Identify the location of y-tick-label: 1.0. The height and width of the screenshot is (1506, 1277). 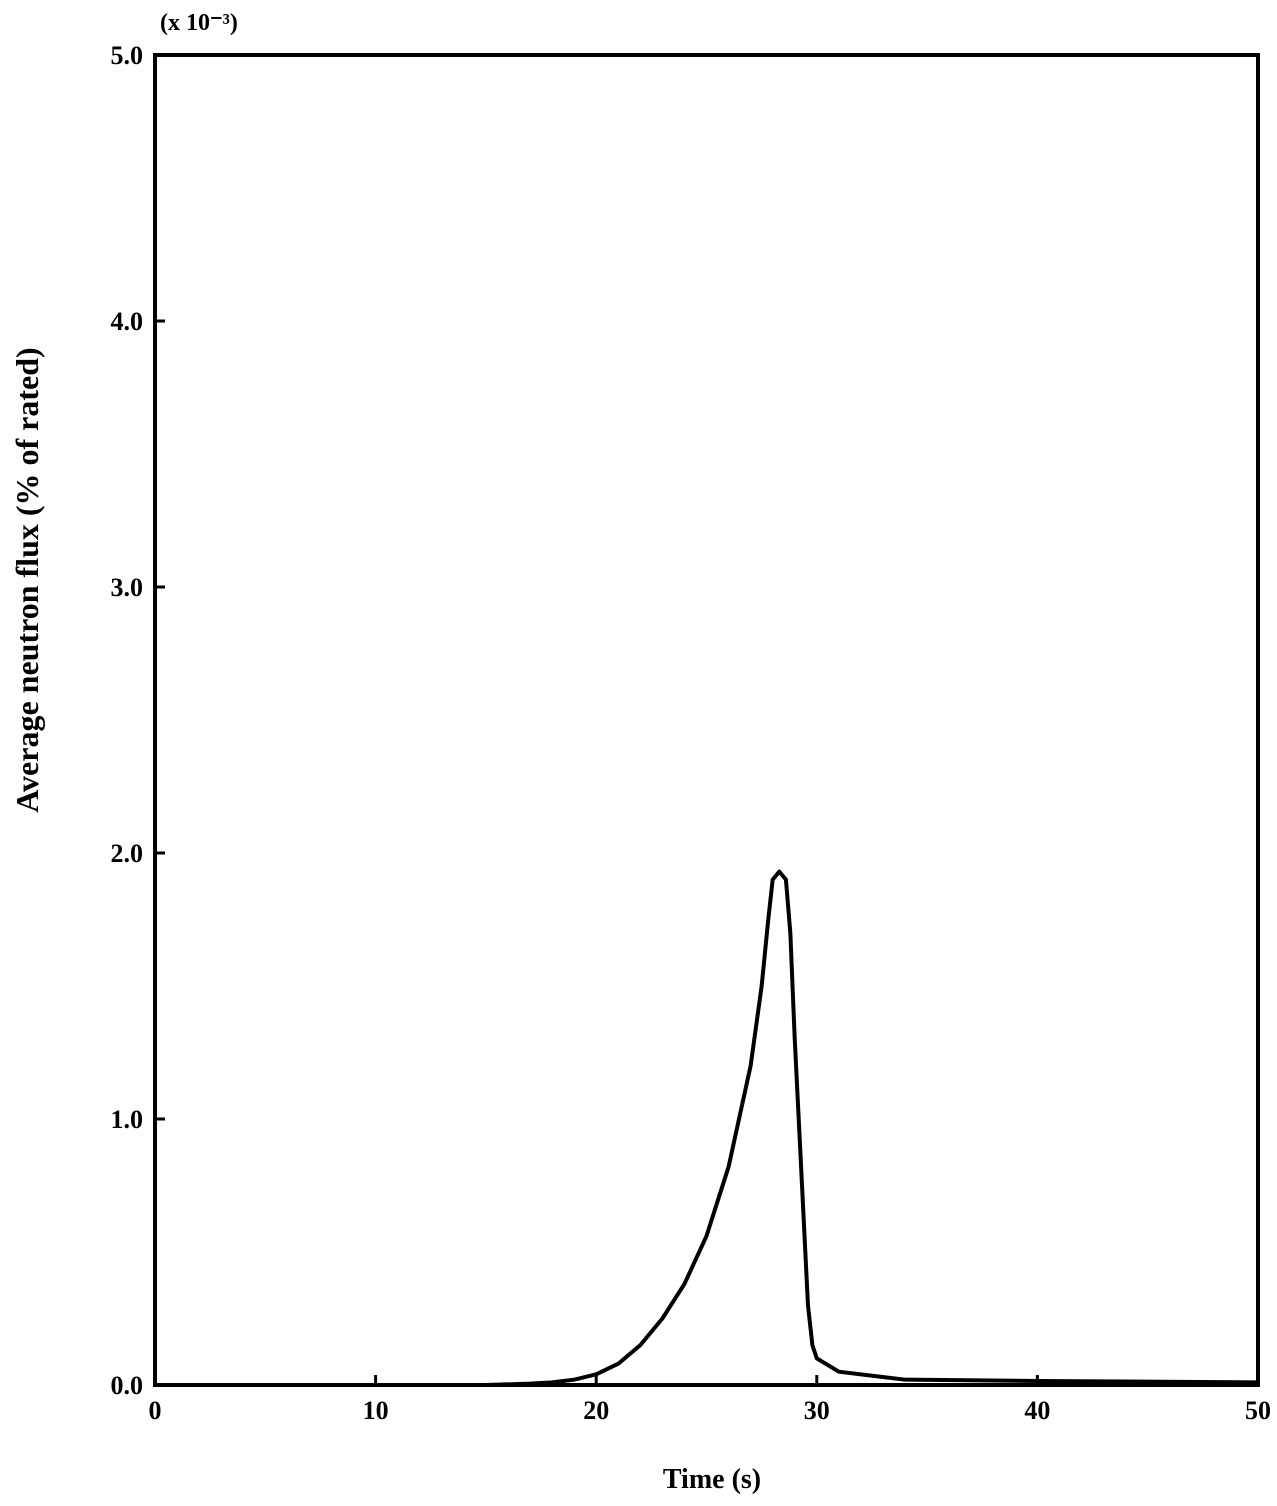
(127, 1119).